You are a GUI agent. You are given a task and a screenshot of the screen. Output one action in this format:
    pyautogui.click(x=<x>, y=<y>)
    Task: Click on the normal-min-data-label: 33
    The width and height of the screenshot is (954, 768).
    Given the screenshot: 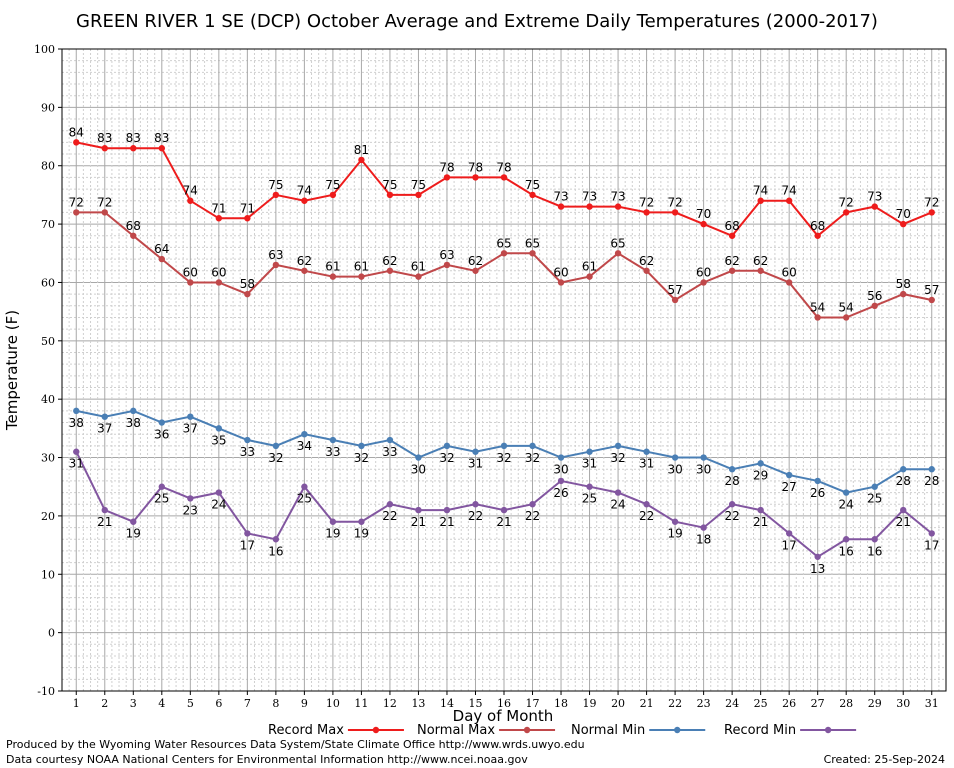 What is the action you would take?
    pyautogui.click(x=389, y=452)
    